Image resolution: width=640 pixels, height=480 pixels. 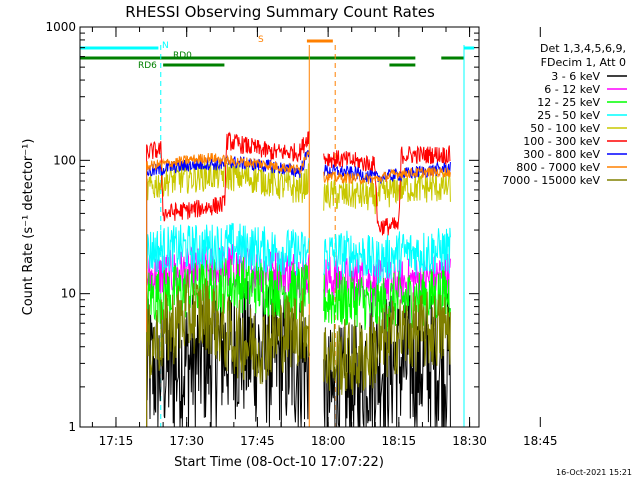 I want to click on legend-entry-label: 12 - 25 keV, so click(x=568, y=102).